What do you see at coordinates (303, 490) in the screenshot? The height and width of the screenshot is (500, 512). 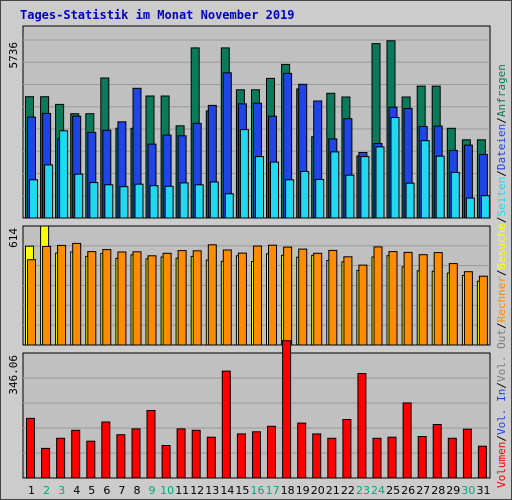 I see `day-label: 19` at bounding box center [303, 490].